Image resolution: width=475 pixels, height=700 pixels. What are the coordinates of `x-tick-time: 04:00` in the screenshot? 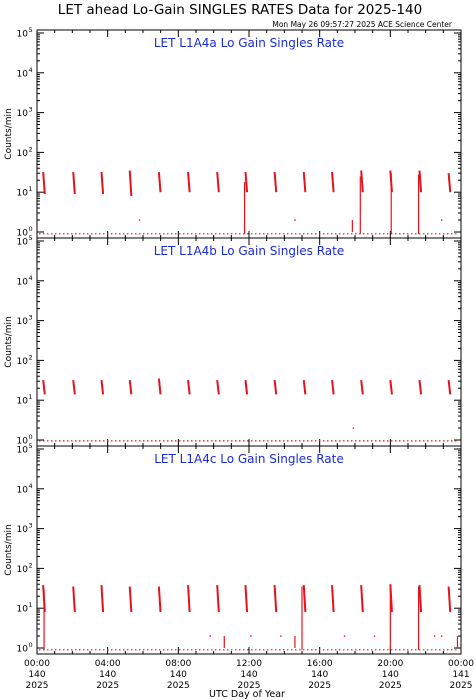 It's located at (108, 664).